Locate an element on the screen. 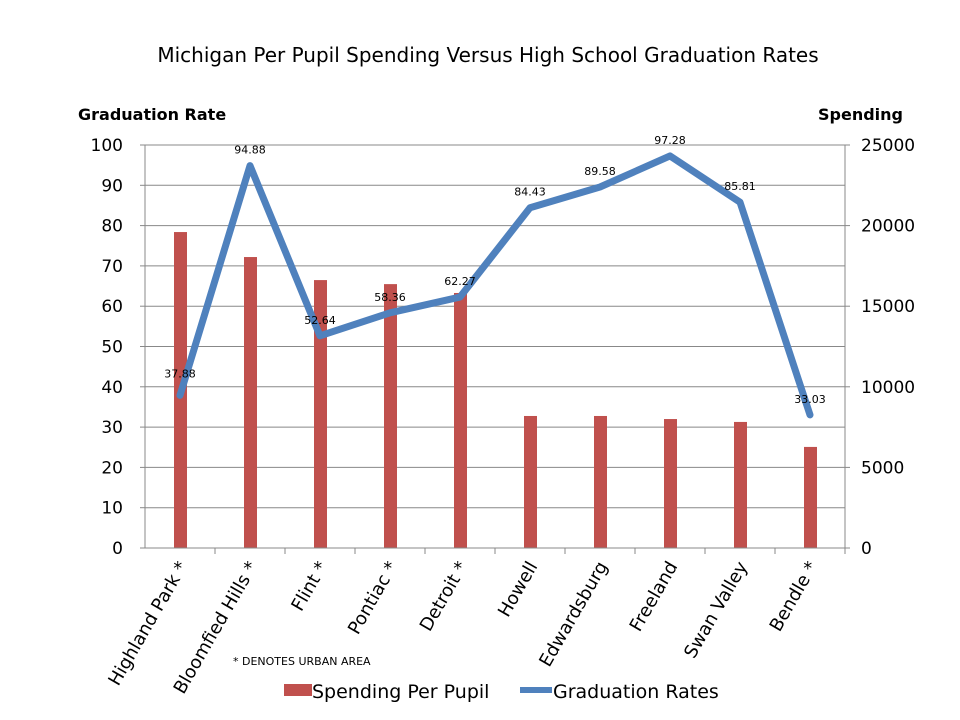 The height and width of the screenshot is (720, 960). left-tick-label: 90 is located at coordinates (112, 186).